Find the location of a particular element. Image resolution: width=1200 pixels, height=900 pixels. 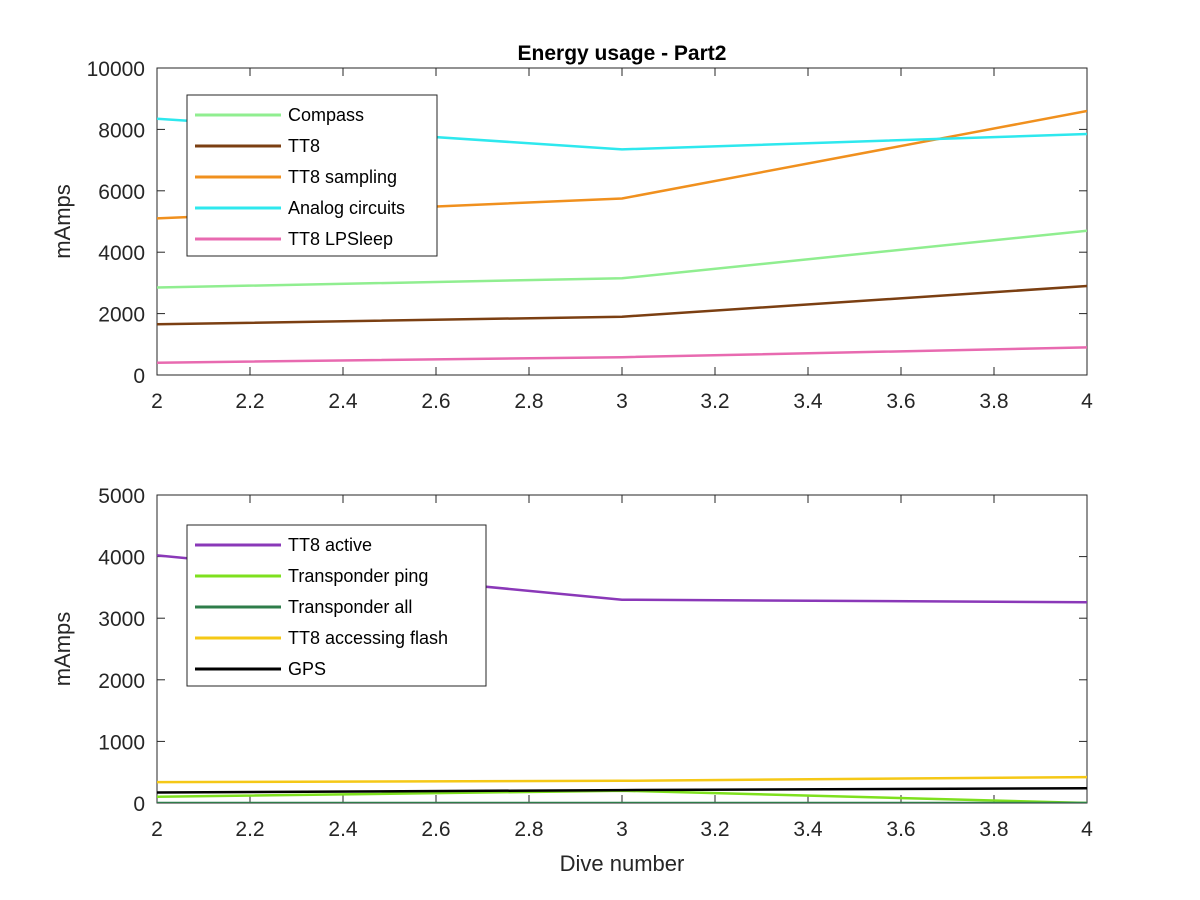

legend-label: TT8 sampling is located at coordinates (342, 177).